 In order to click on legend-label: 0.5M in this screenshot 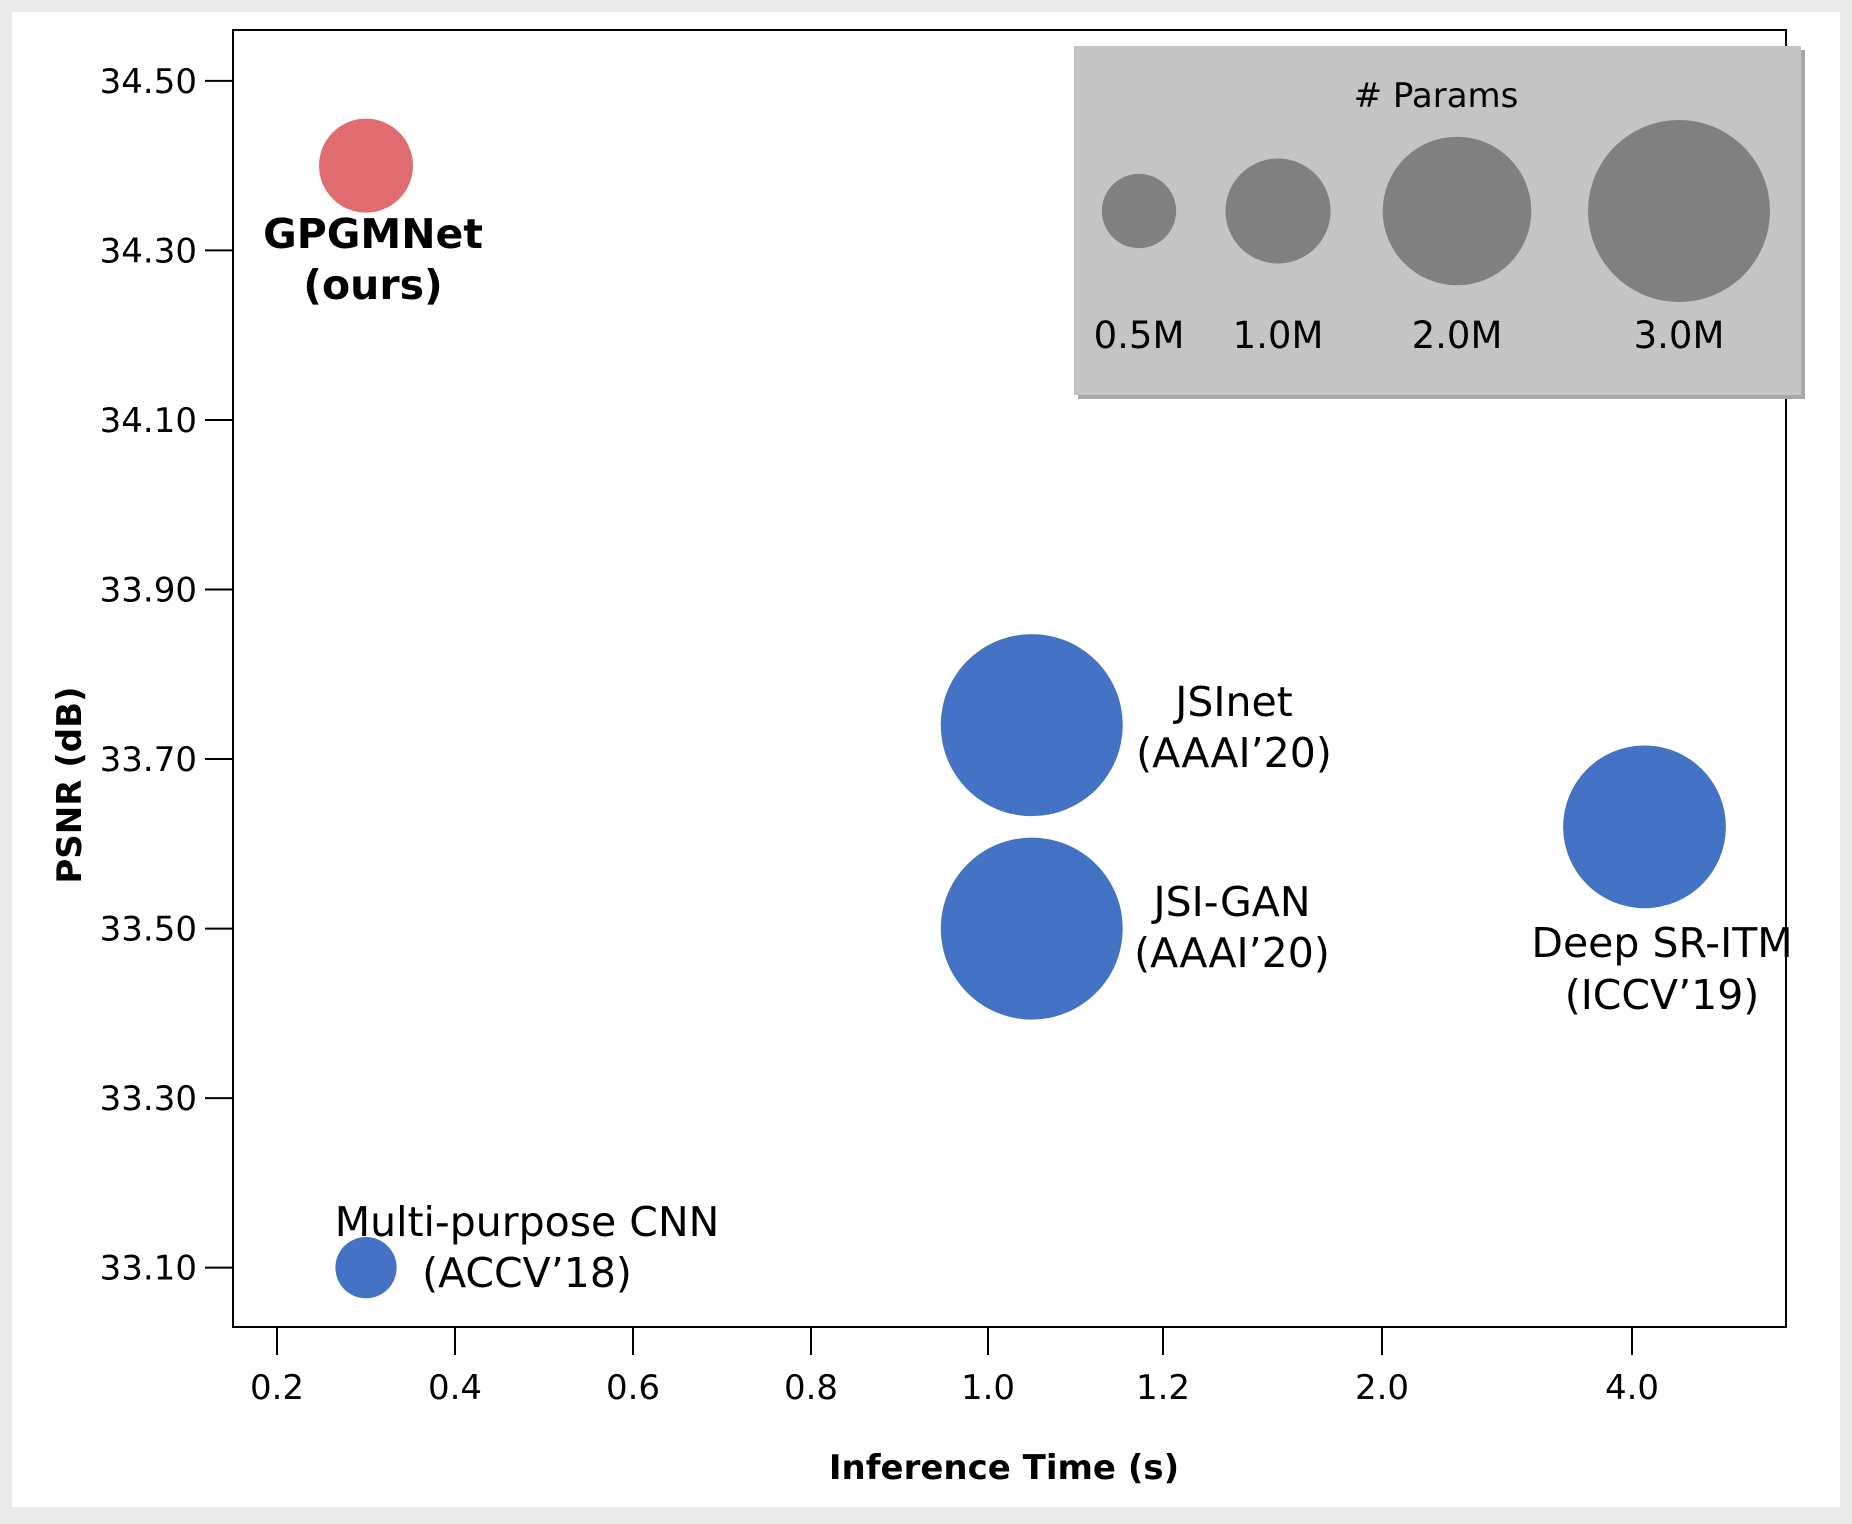, I will do `click(1139, 335)`.